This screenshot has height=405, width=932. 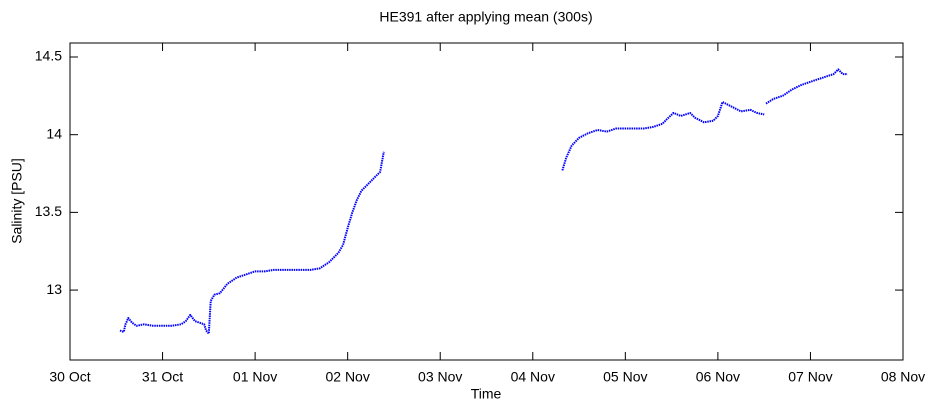 I want to click on x-tick-label: 05 Nov, so click(x=625, y=377).